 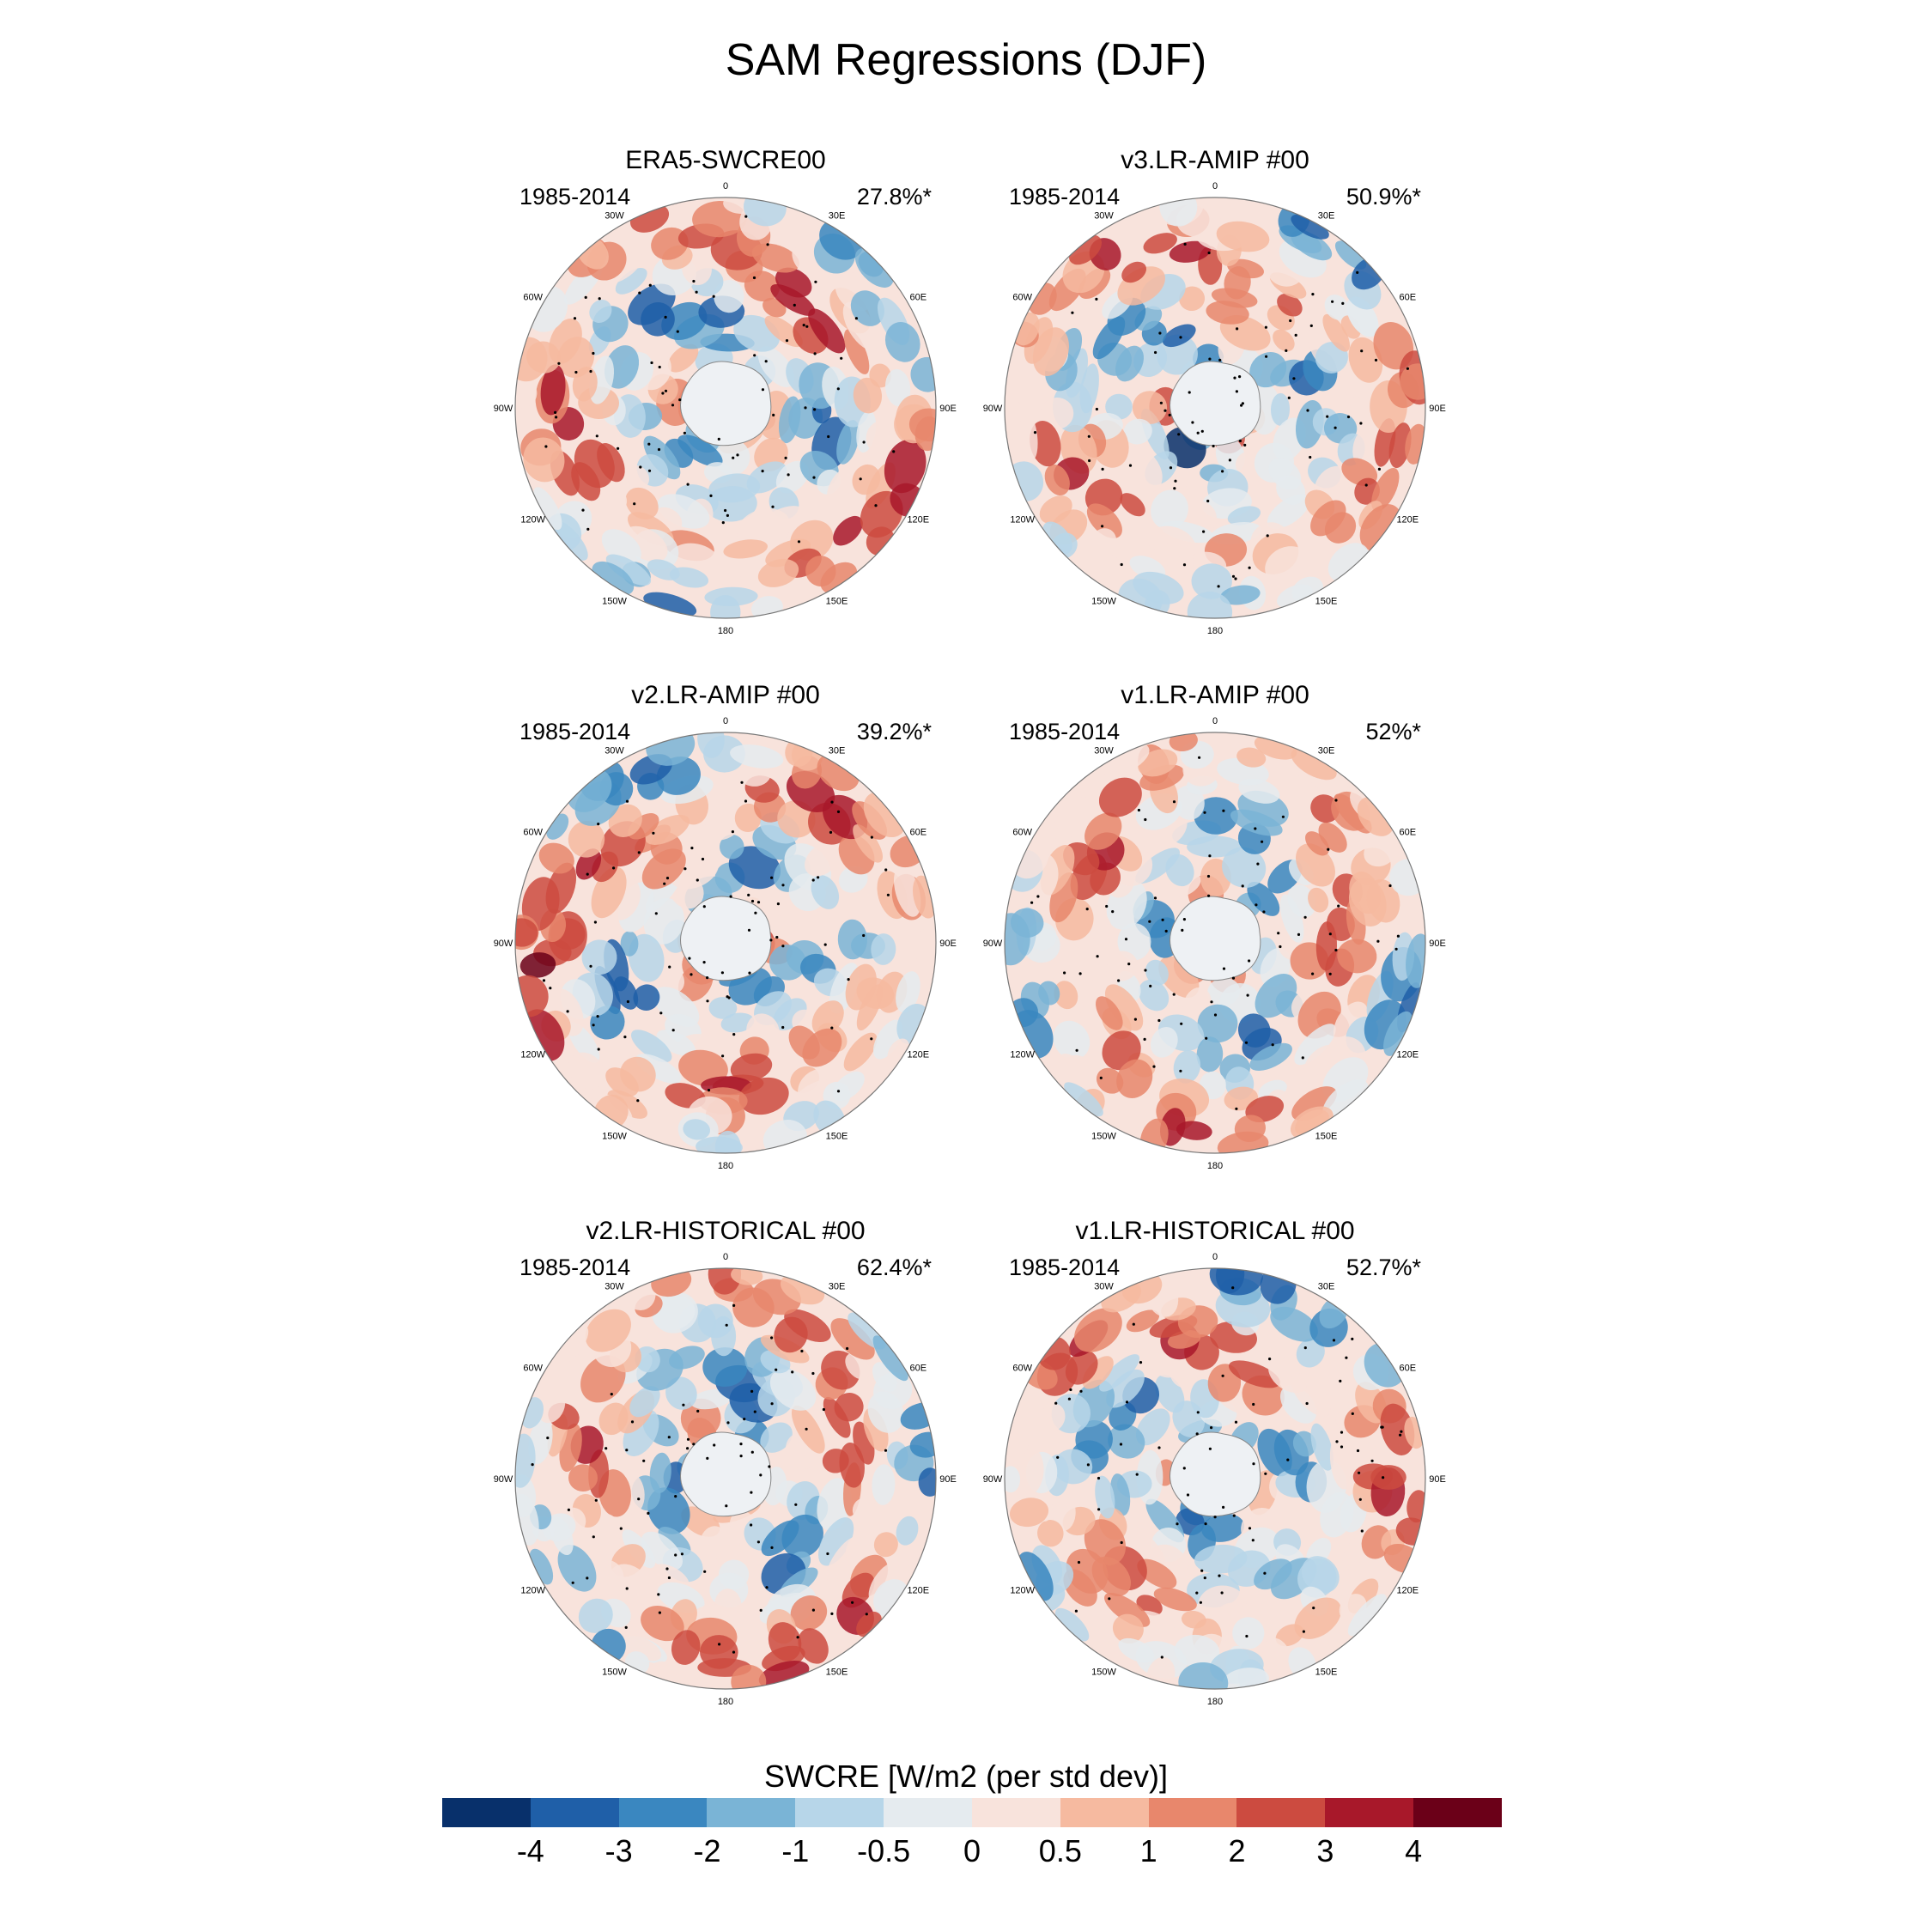 I want to click on longitude-label: 120W, so click(x=532, y=1591).